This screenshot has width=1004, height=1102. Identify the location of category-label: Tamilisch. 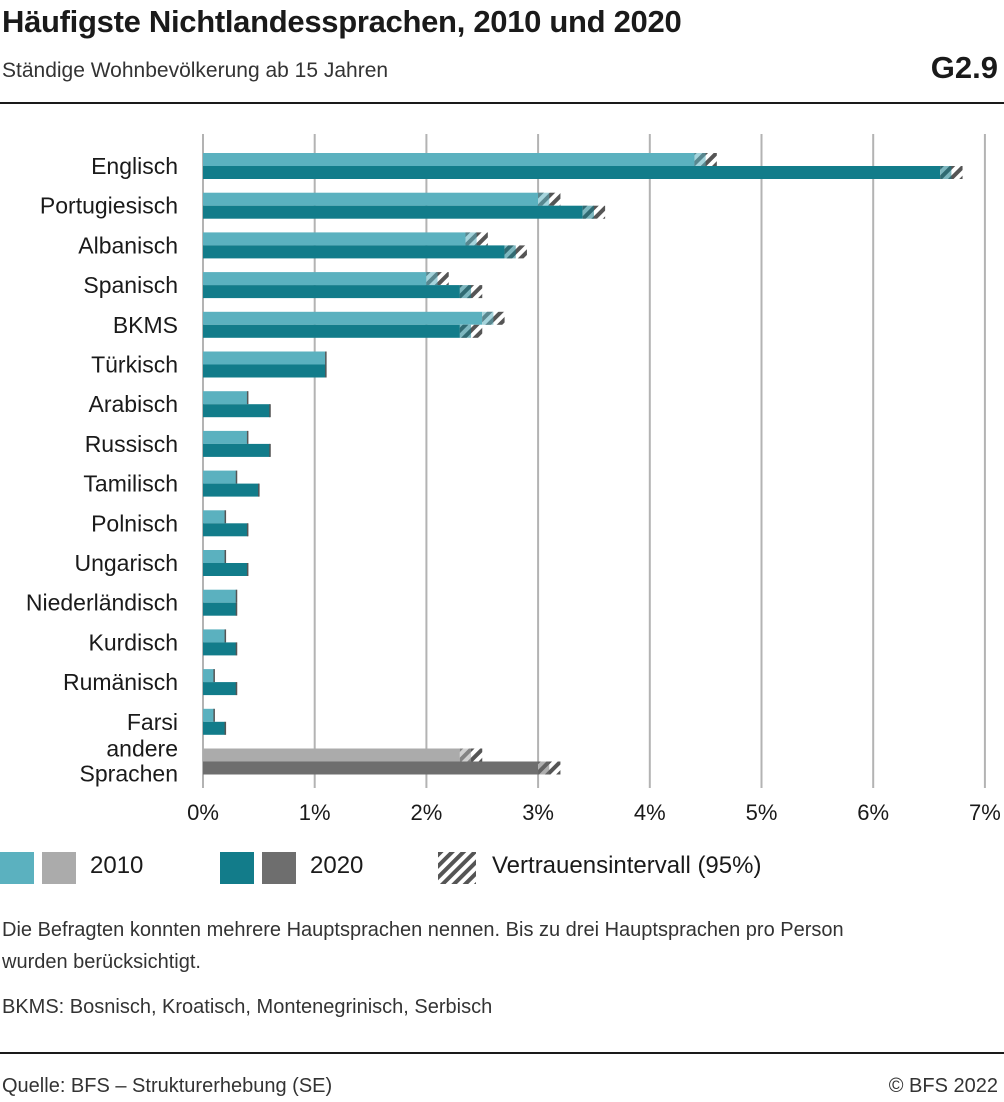
(130, 484).